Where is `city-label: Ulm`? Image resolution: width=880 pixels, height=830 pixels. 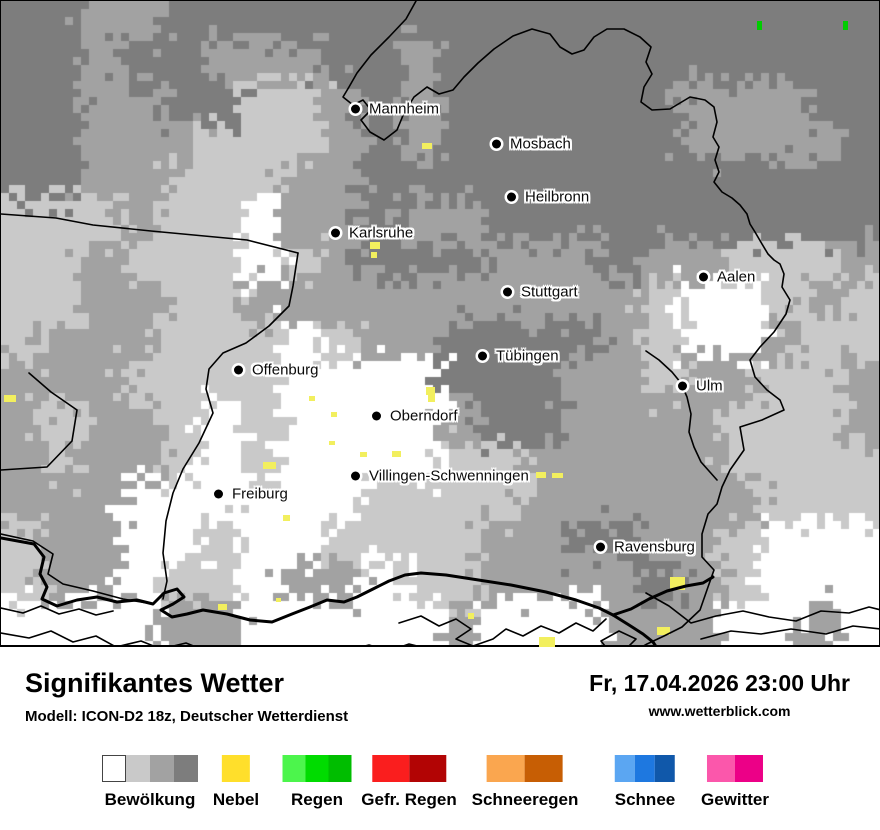
city-label: Ulm is located at coordinates (709, 386).